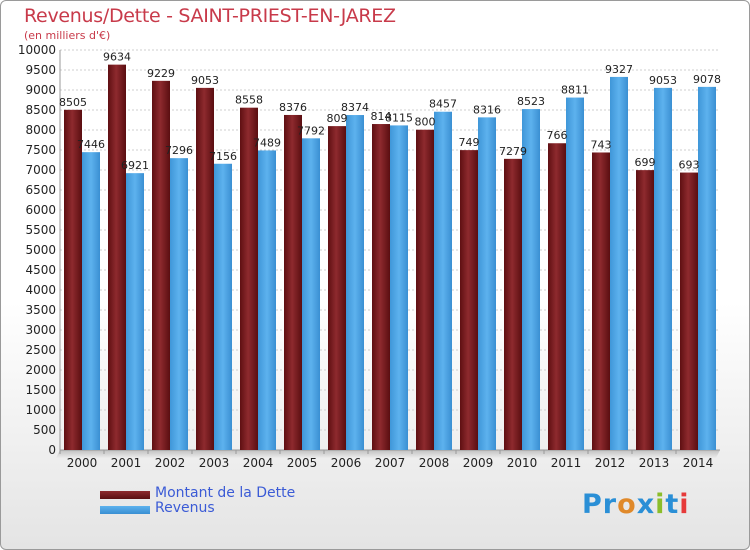 The width and height of the screenshot is (750, 550). What do you see at coordinates (205, 80) in the screenshot?
I see `data-label-debt: 9053` at bounding box center [205, 80].